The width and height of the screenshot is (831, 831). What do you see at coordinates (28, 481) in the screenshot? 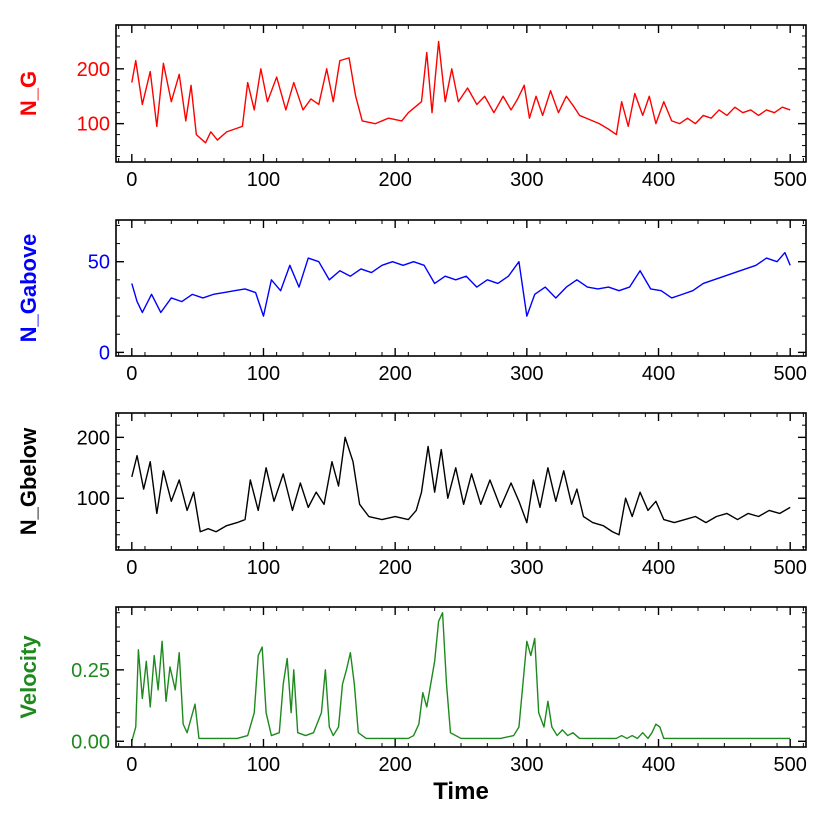
I see `y-axis-title: N_Gbelow` at bounding box center [28, 481].